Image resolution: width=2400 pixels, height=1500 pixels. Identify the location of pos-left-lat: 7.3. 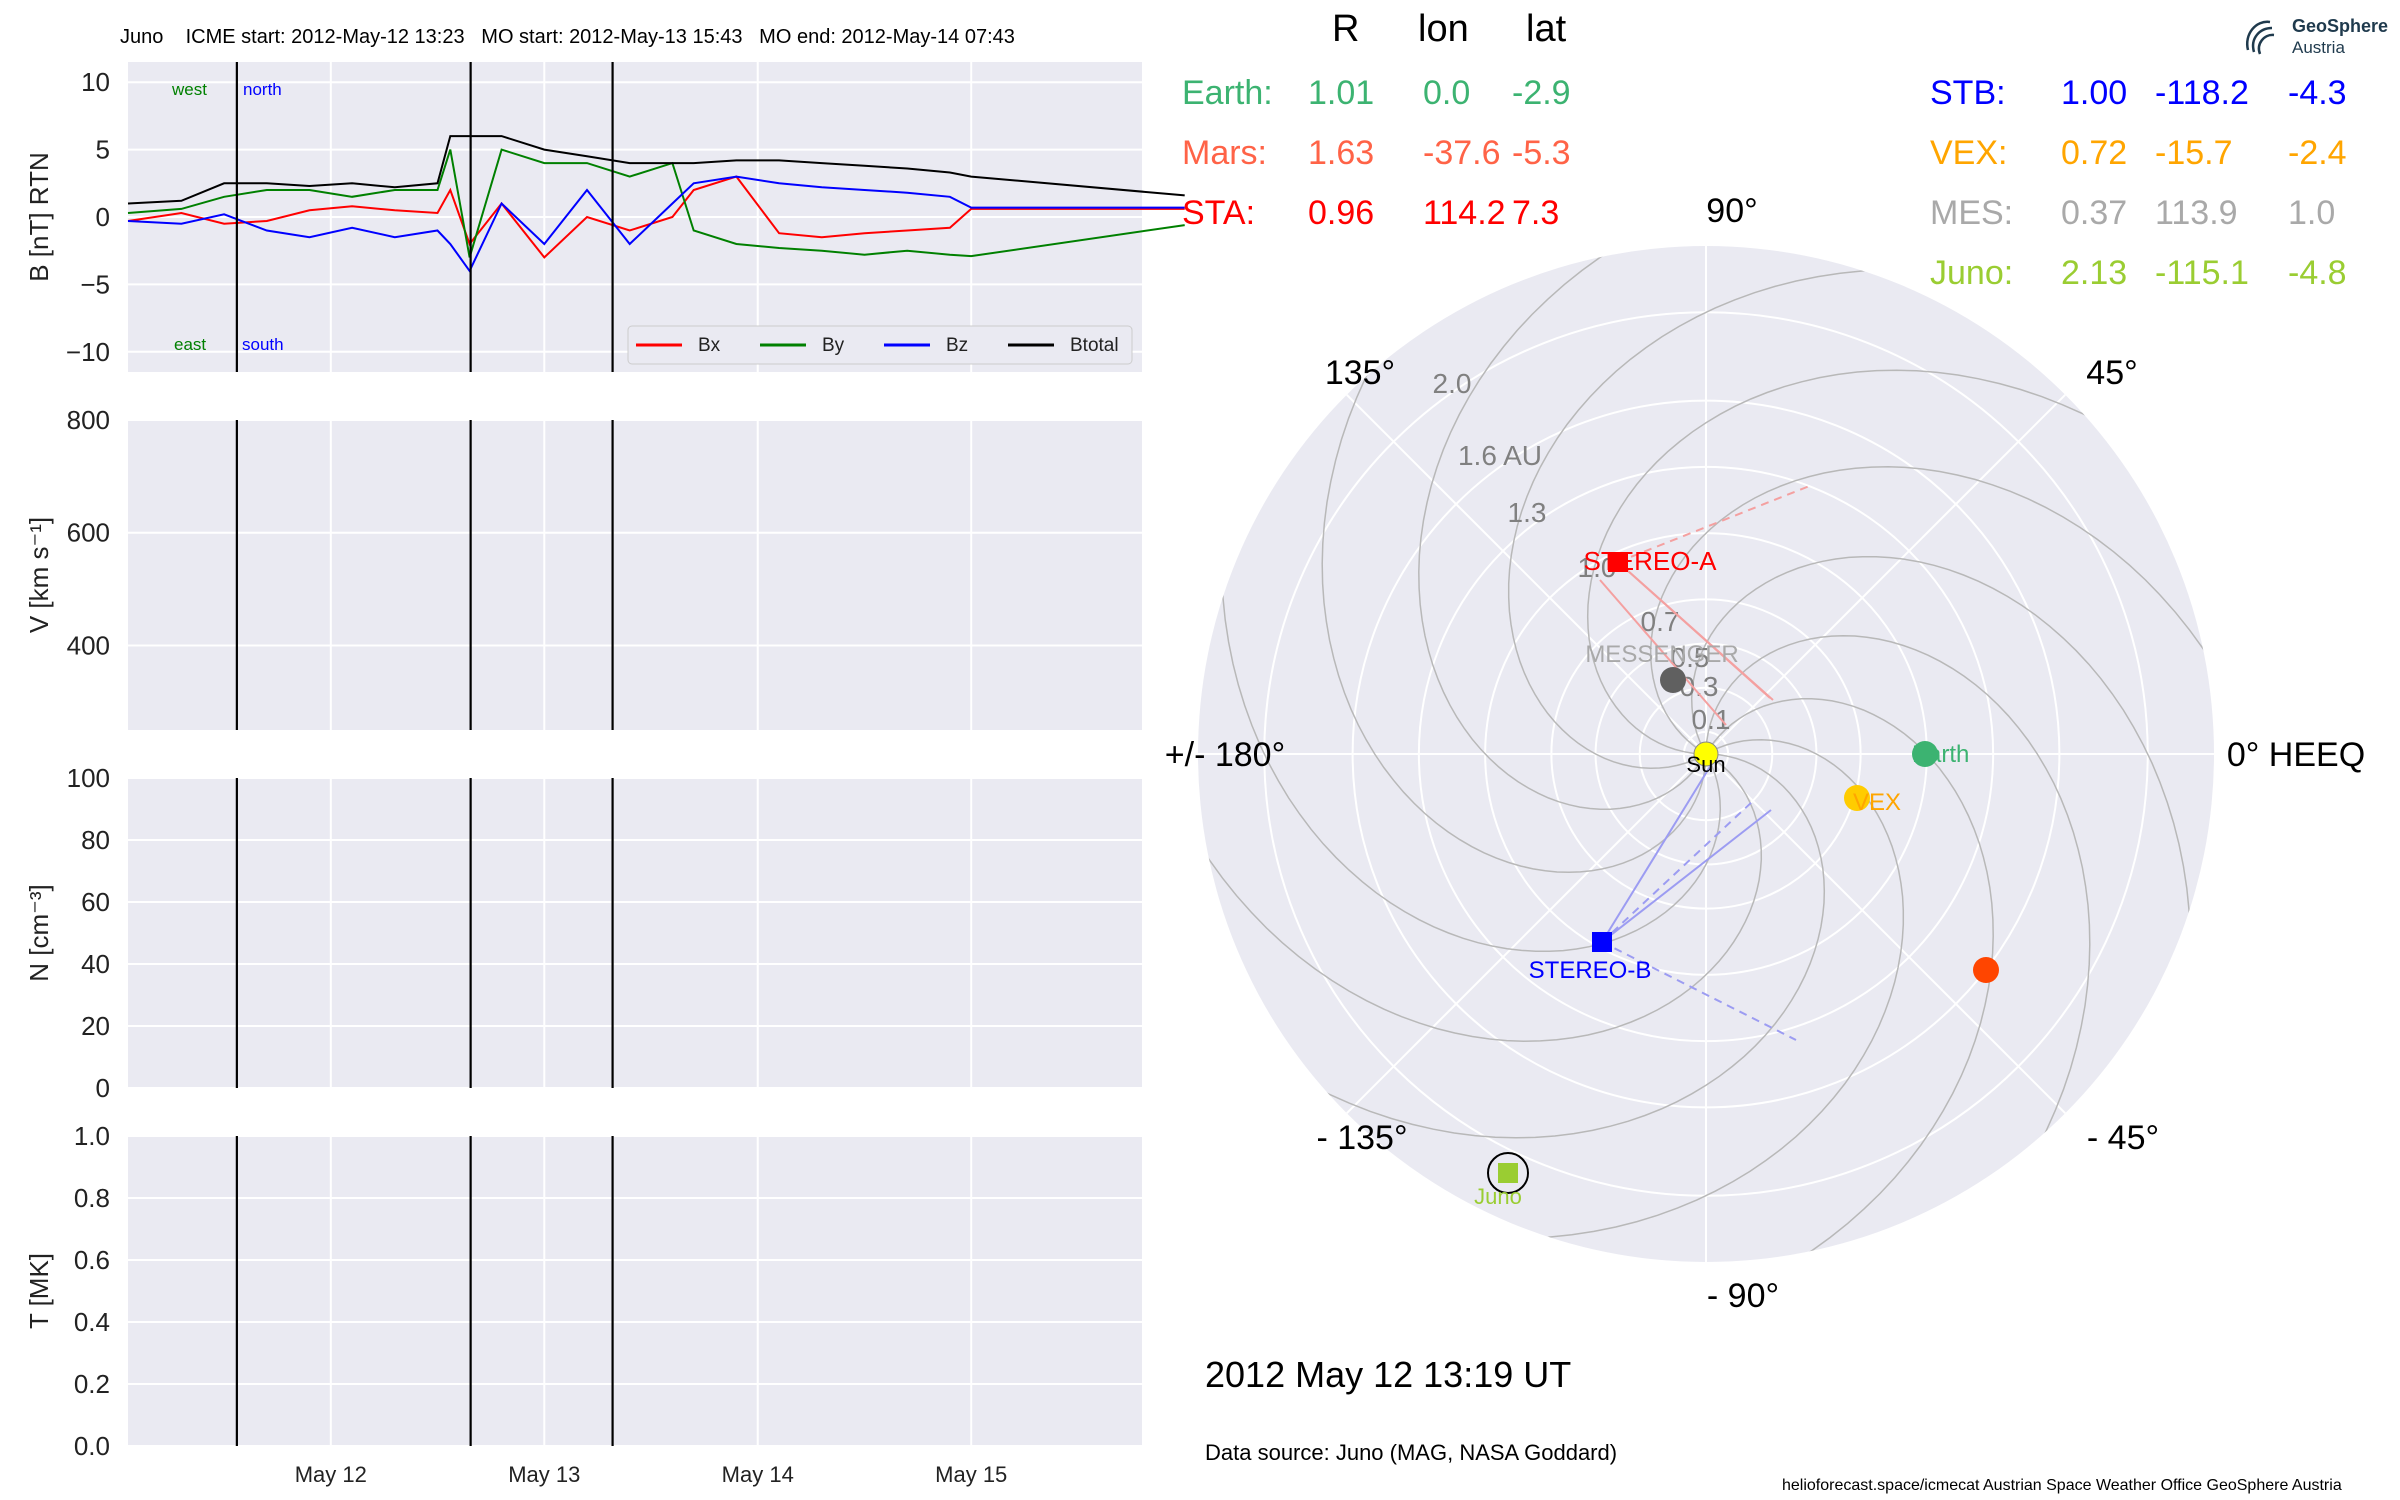
(1536, 213).